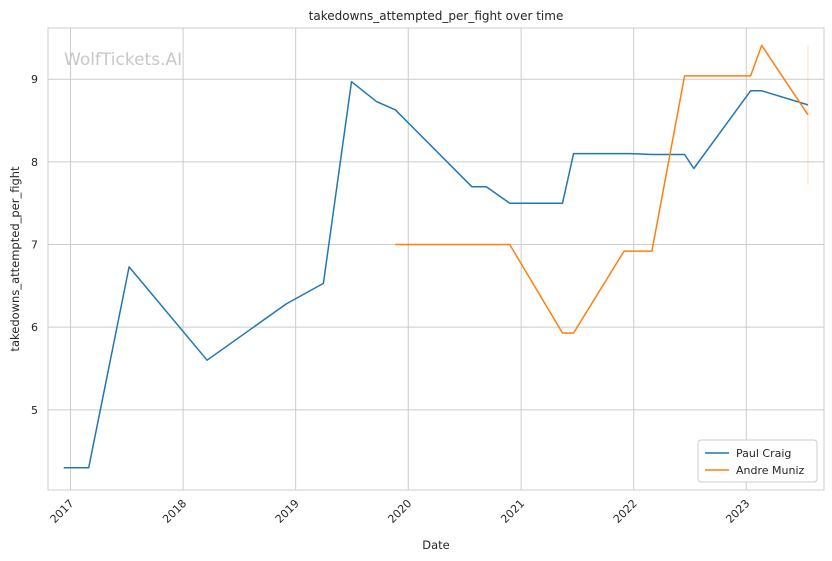 The image size is (832, 561). I want to click on y-tick-label: 7, so click(34, 245).